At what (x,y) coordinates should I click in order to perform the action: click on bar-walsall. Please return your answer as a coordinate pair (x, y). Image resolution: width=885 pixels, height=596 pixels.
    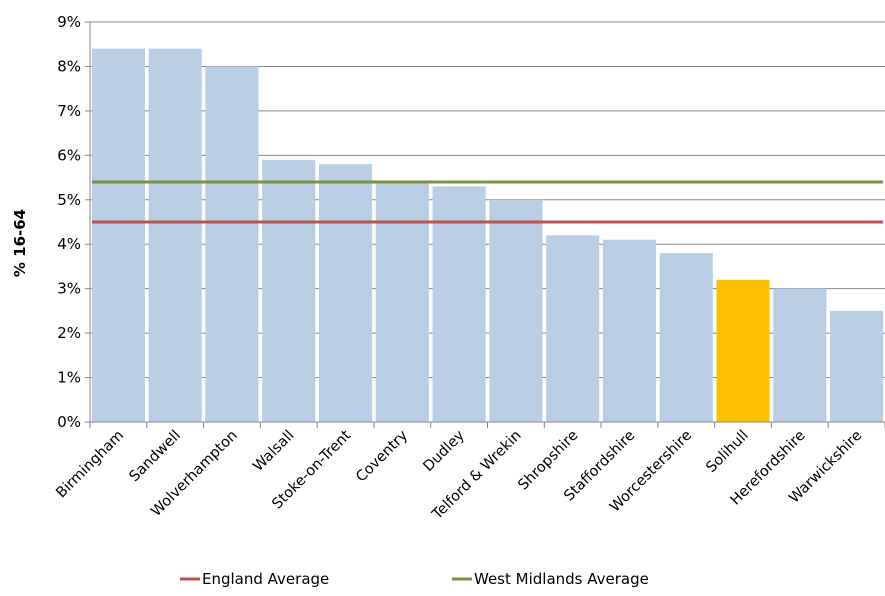
    Looking at the image, I should click on (289, 290).